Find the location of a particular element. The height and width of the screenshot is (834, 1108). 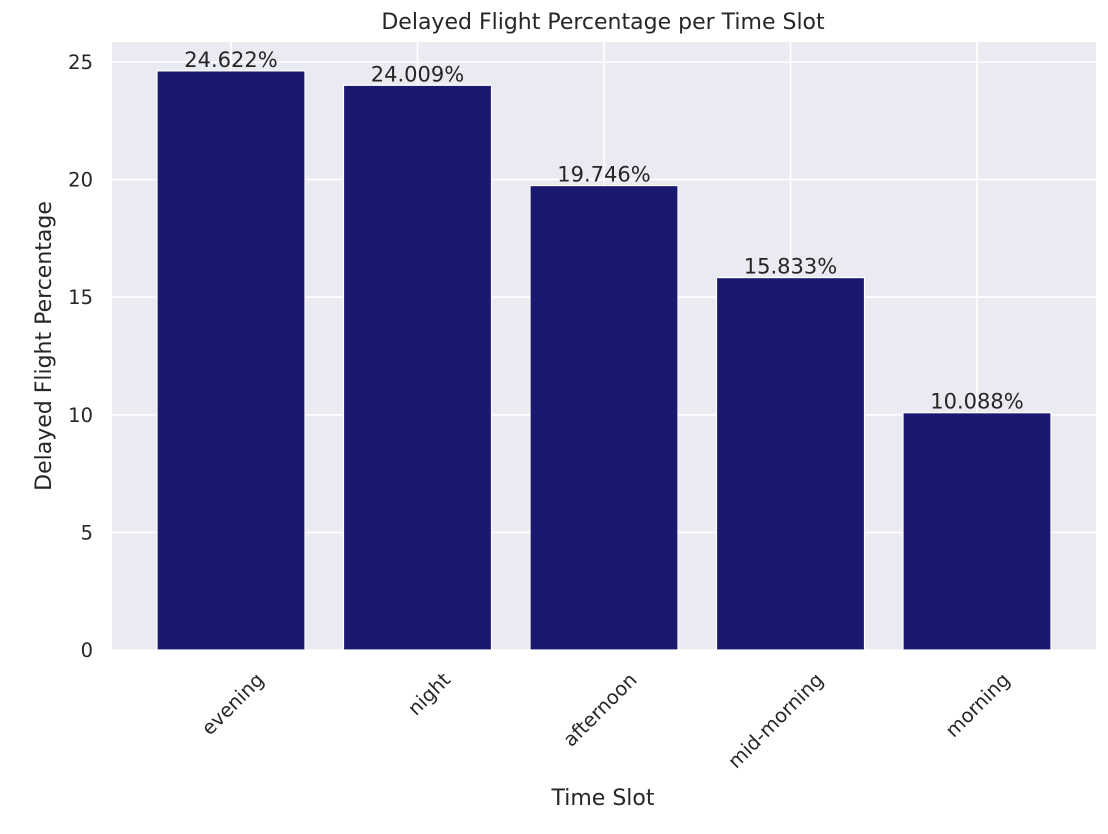

x-tick-label: mid-morning is located at coordinates (775, 720).